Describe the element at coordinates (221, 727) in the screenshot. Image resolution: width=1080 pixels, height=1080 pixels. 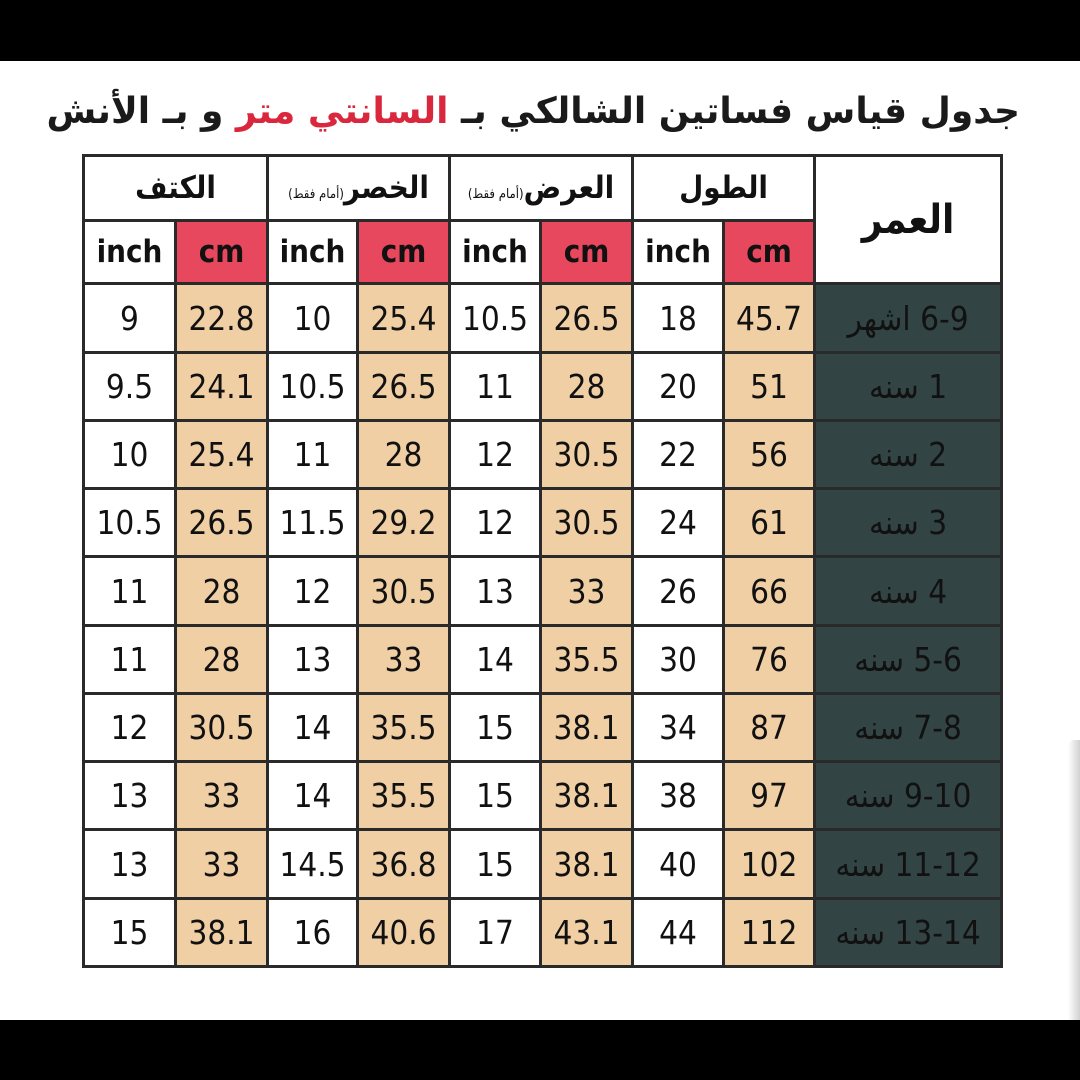
I see `shoulder-cm-cell: 30.5` at that location.